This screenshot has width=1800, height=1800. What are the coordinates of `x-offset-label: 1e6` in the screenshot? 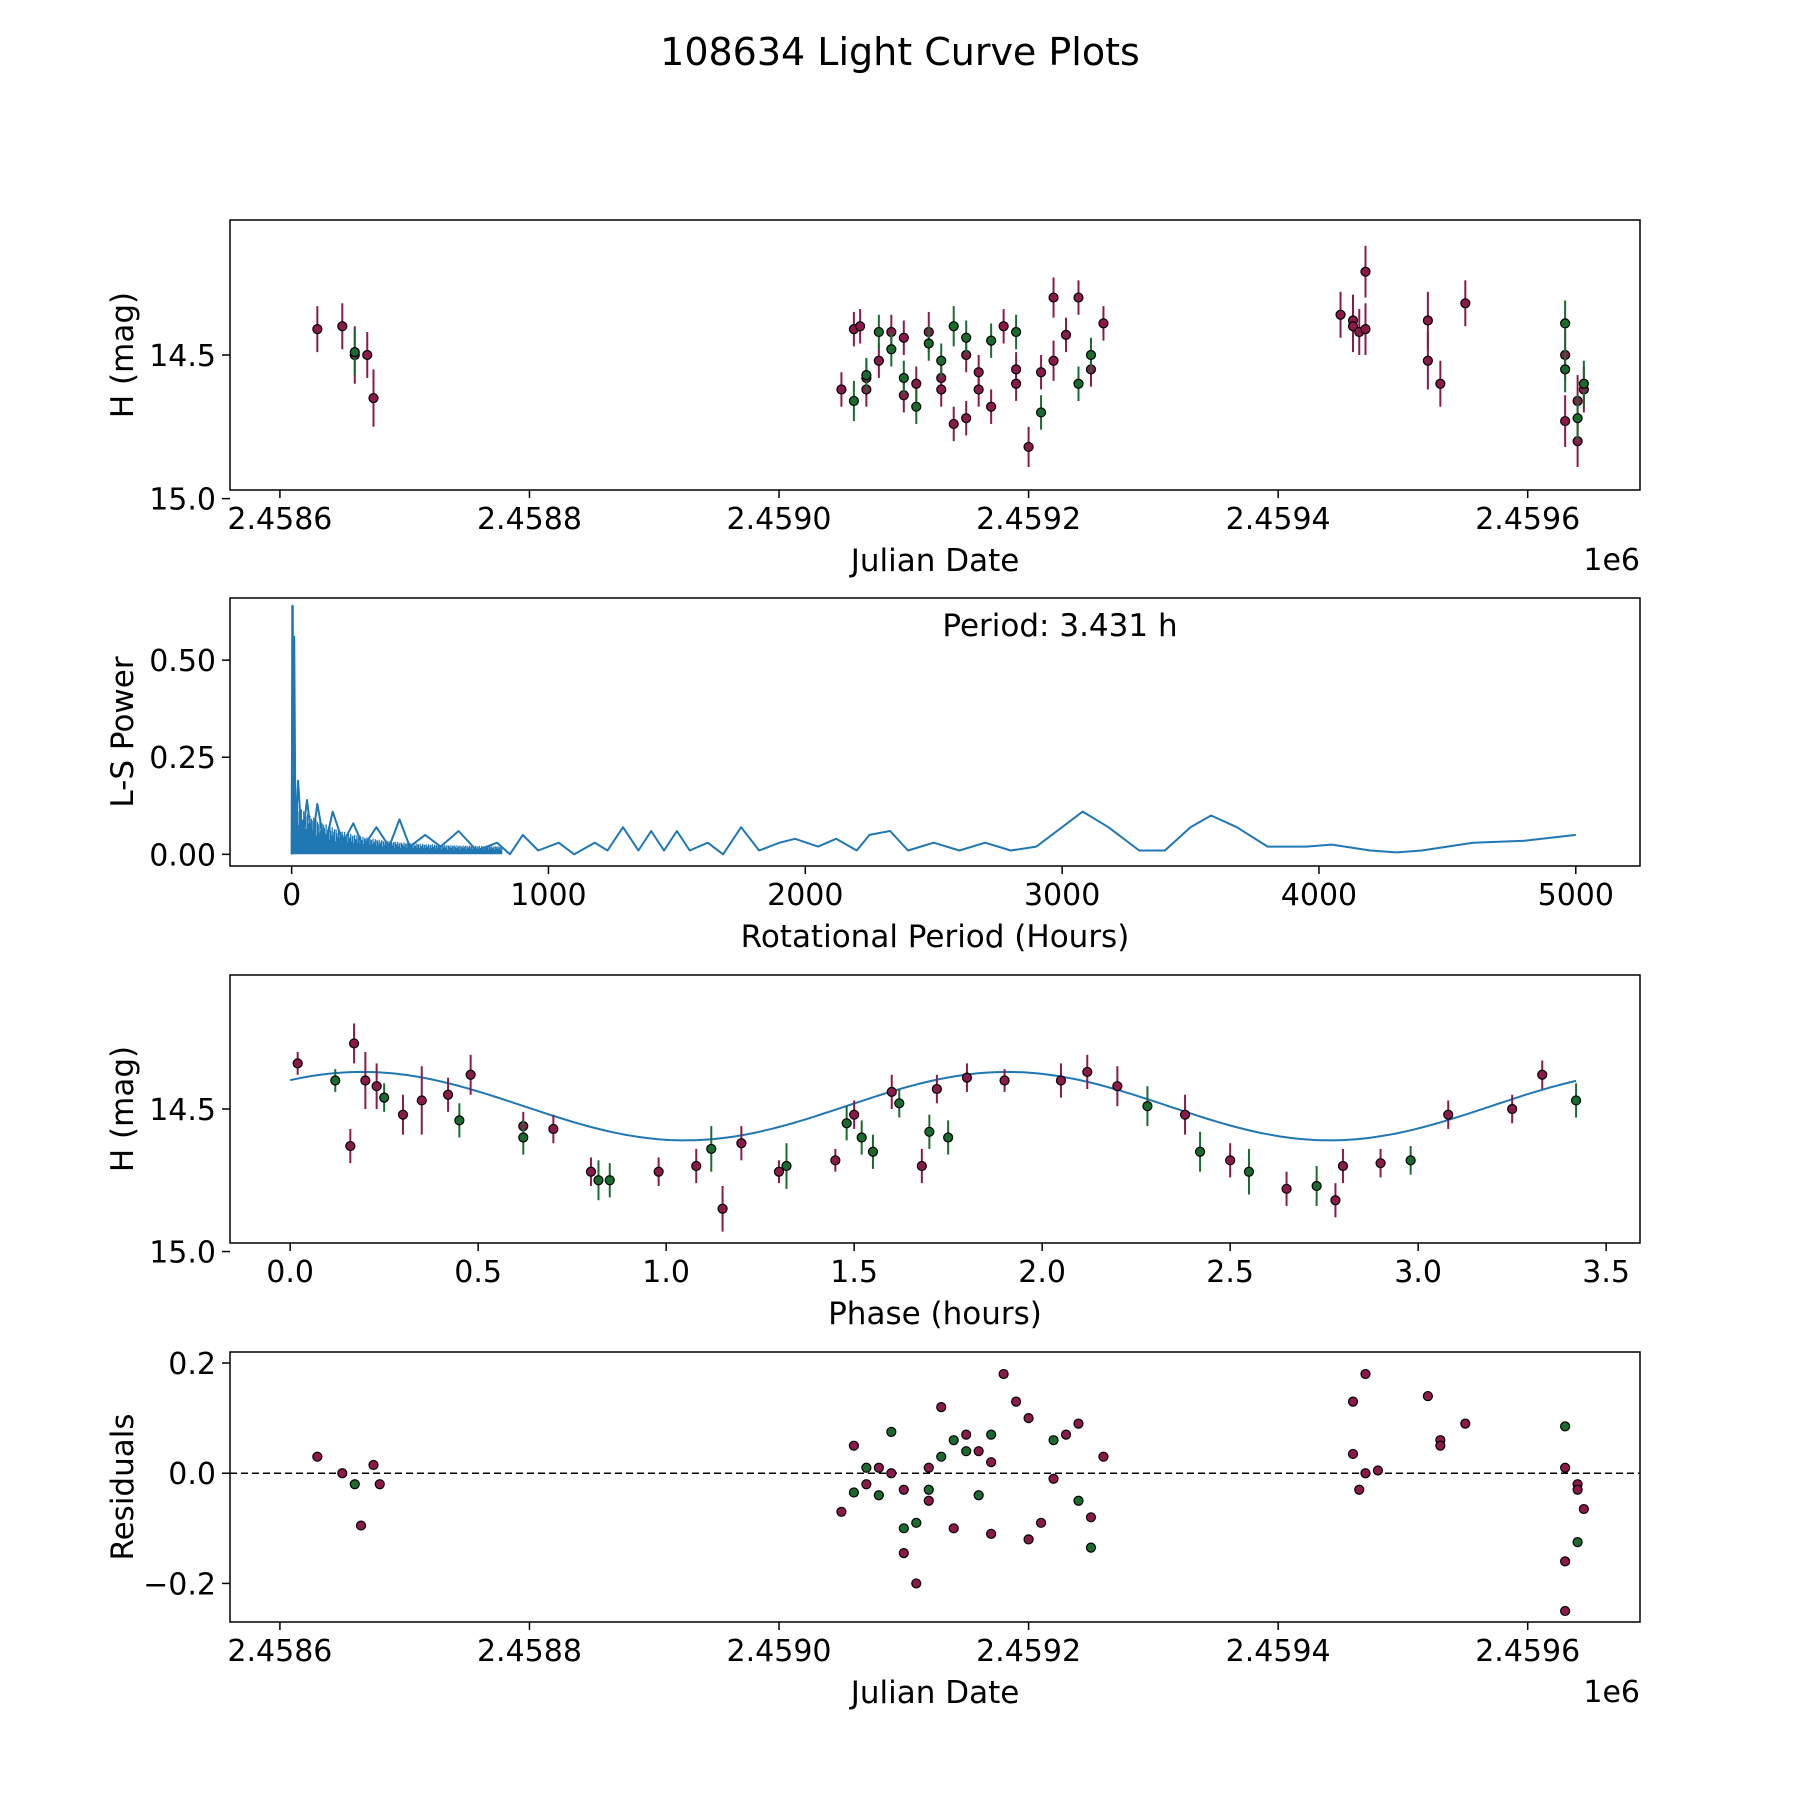 It's located at (1611, 1692).